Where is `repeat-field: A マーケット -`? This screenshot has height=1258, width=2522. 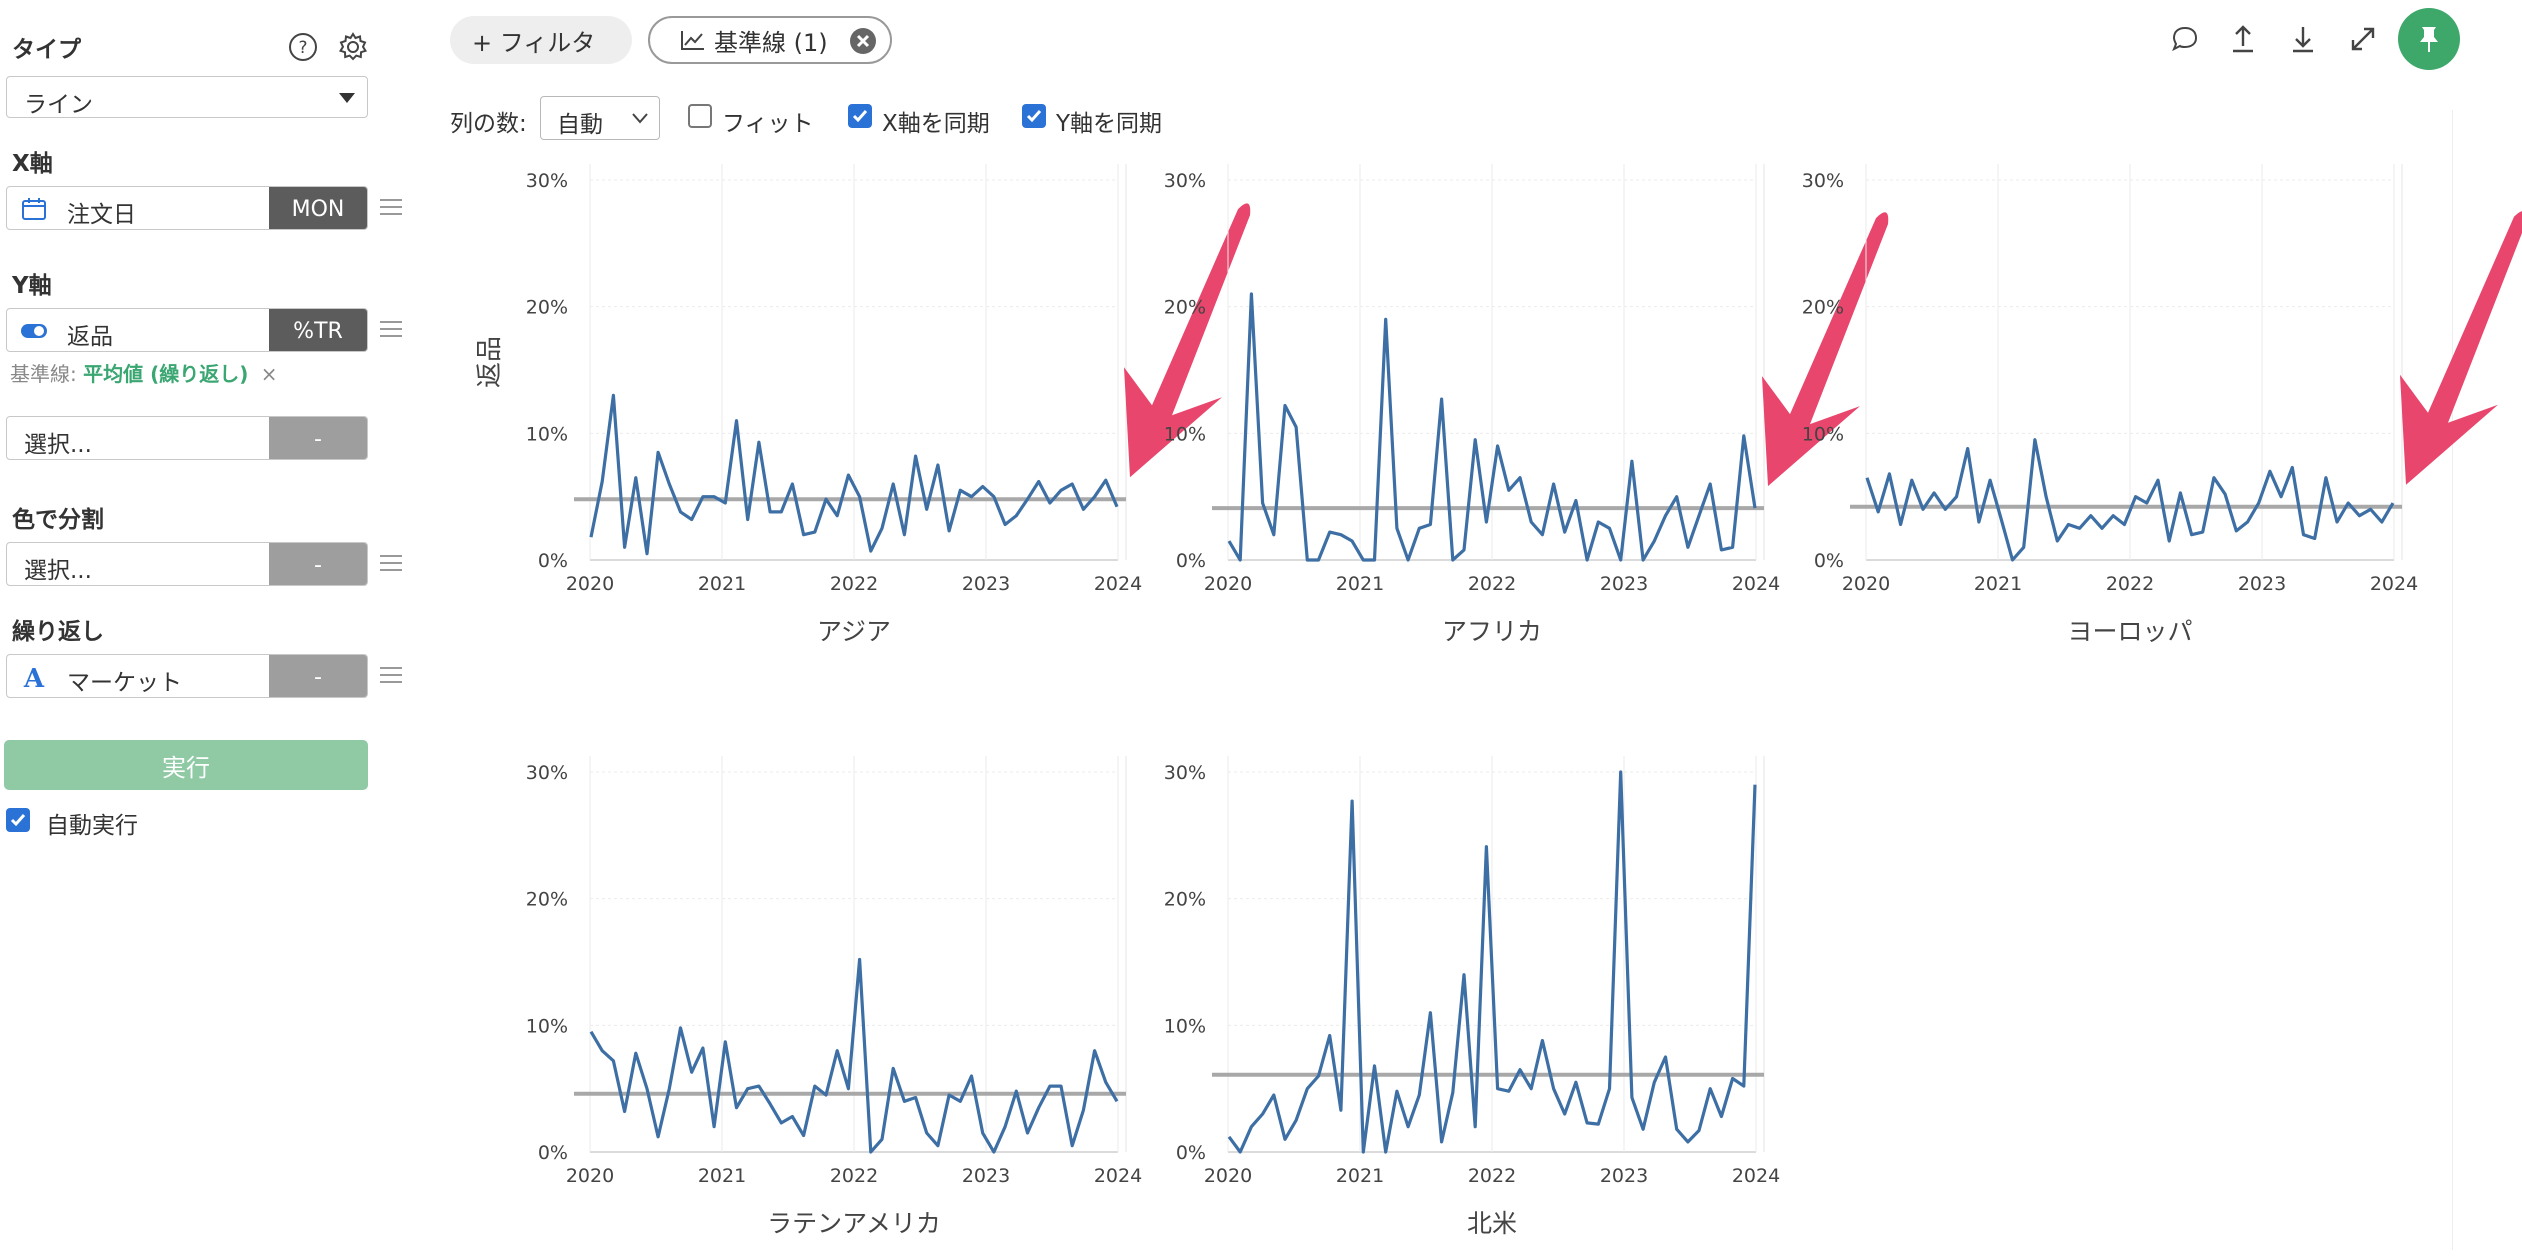
repeat-field: A マーケット - is located at coordinates (187, 676).